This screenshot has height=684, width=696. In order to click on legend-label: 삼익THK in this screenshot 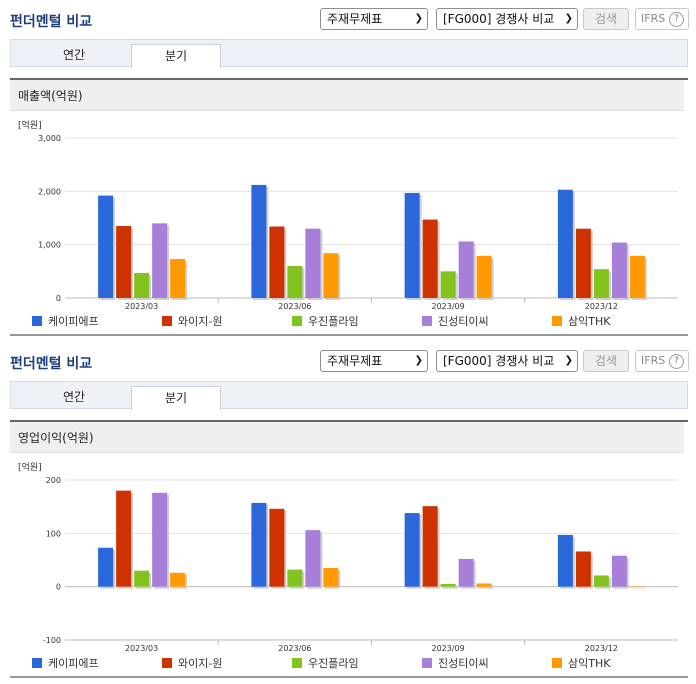, I will do `click(589, 663)`.